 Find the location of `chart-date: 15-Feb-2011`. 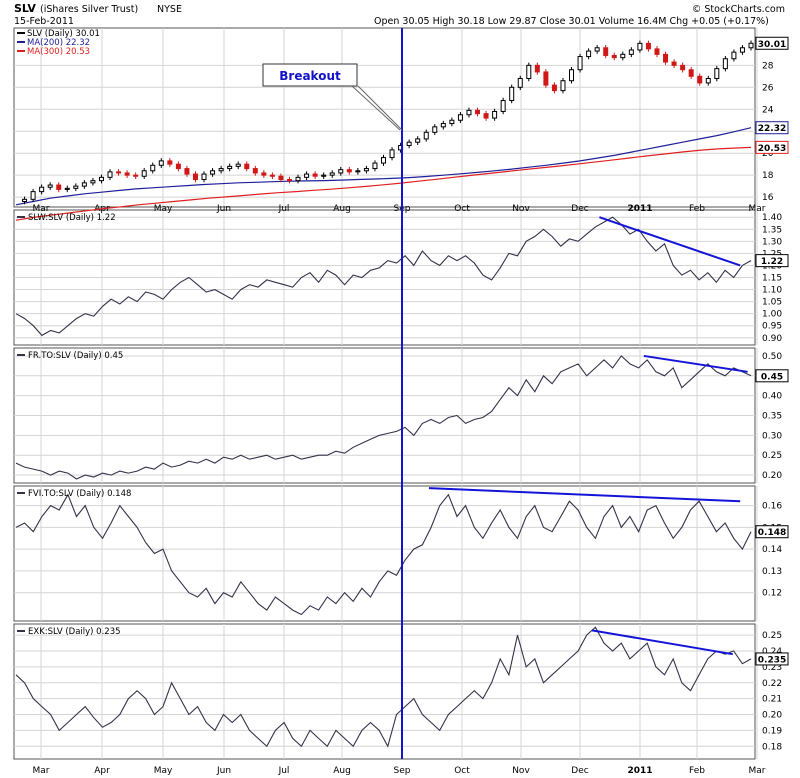

chart-date: 15-Feb-2011 is located at coordinates (44, 21).